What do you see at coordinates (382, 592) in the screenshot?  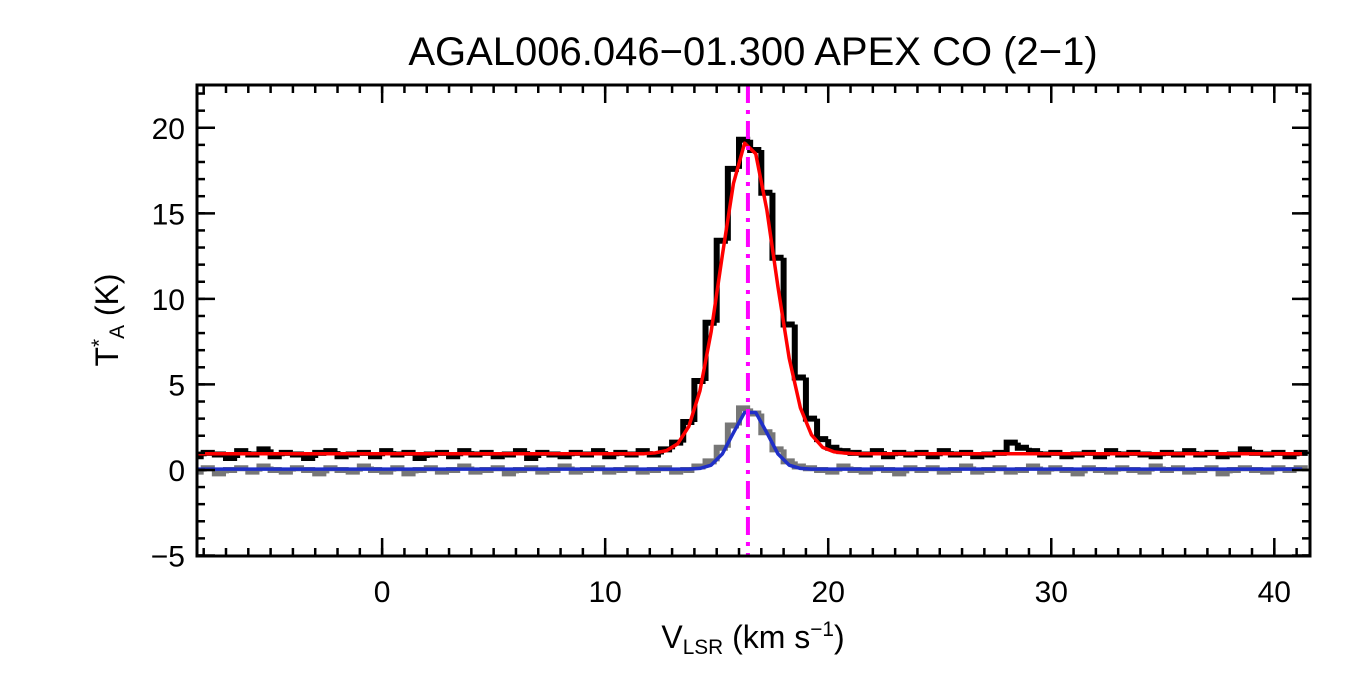 I see `x-tick-label: 0` at bounding box center [382, 592].